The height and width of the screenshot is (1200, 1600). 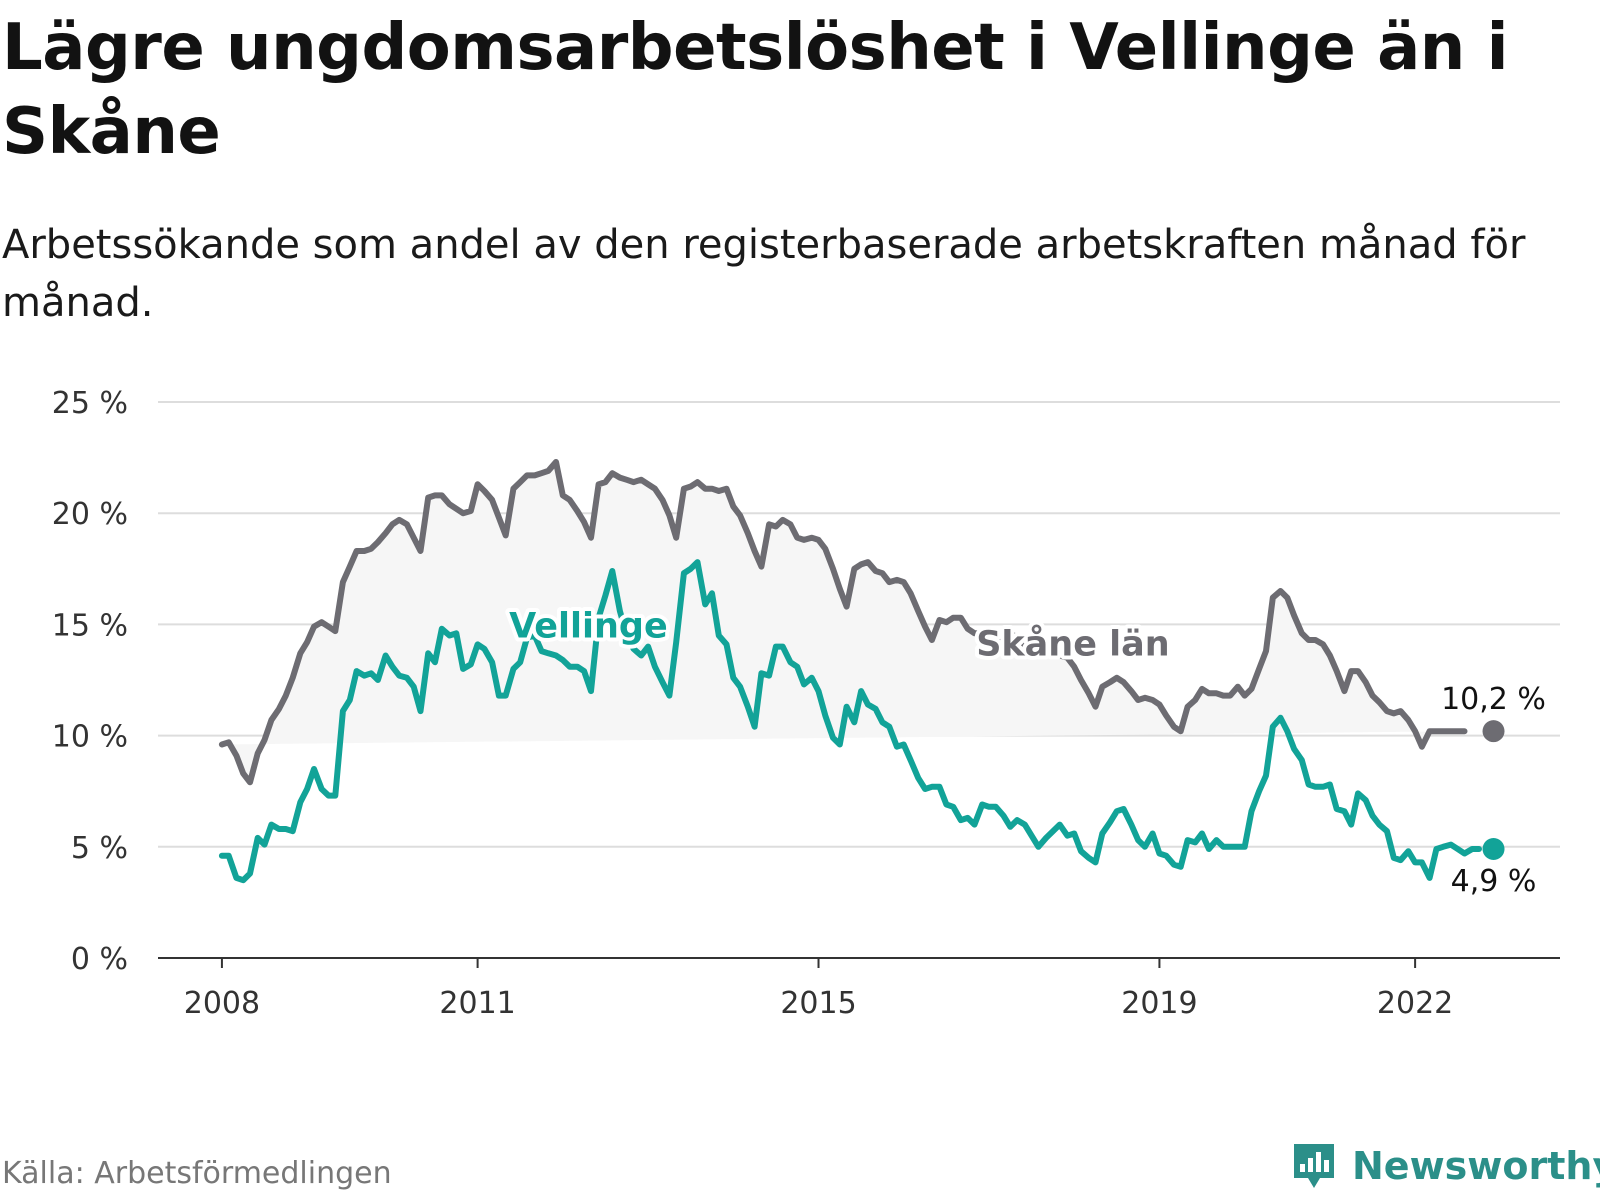 I want to click on series-label-skane: Skåne län, so click(x=1072, y=643).